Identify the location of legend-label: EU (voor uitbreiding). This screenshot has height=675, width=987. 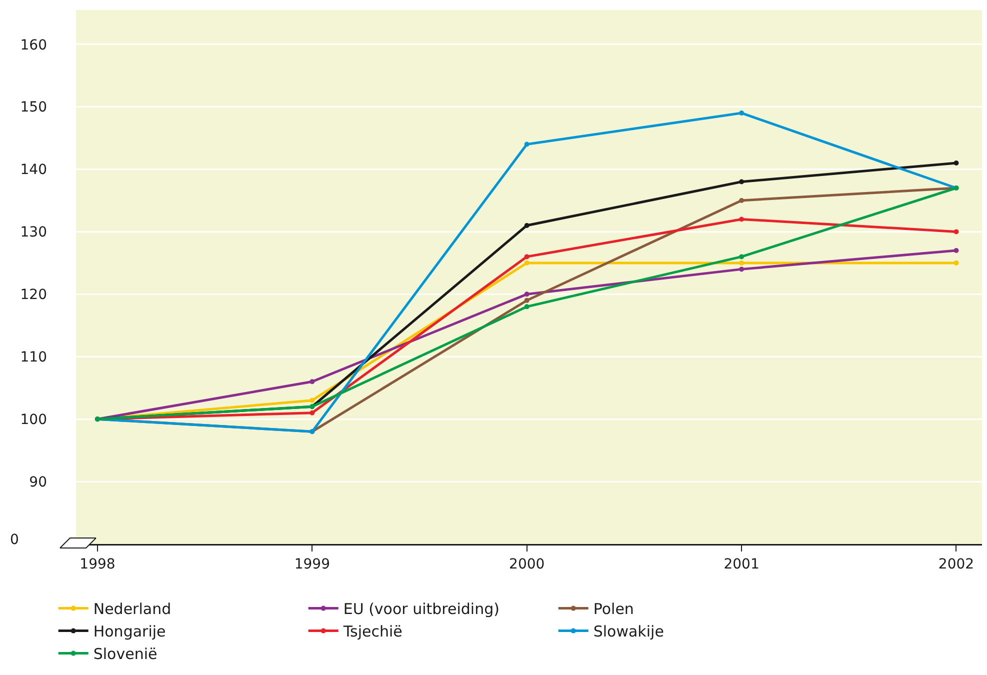
(421, 609).